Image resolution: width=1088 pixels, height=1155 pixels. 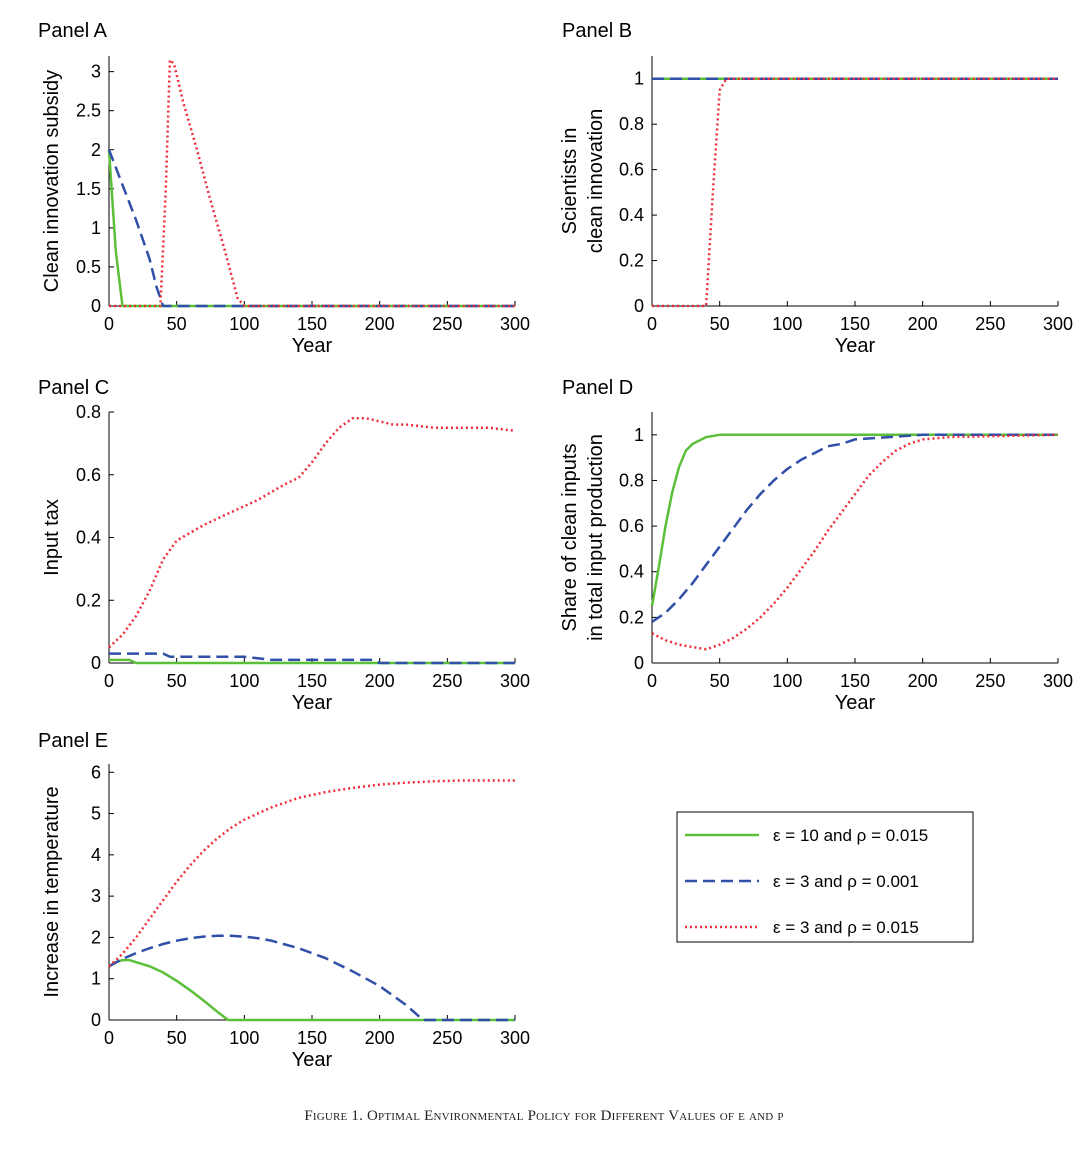 I want to click on legend-box, so click(x=825, y=877).